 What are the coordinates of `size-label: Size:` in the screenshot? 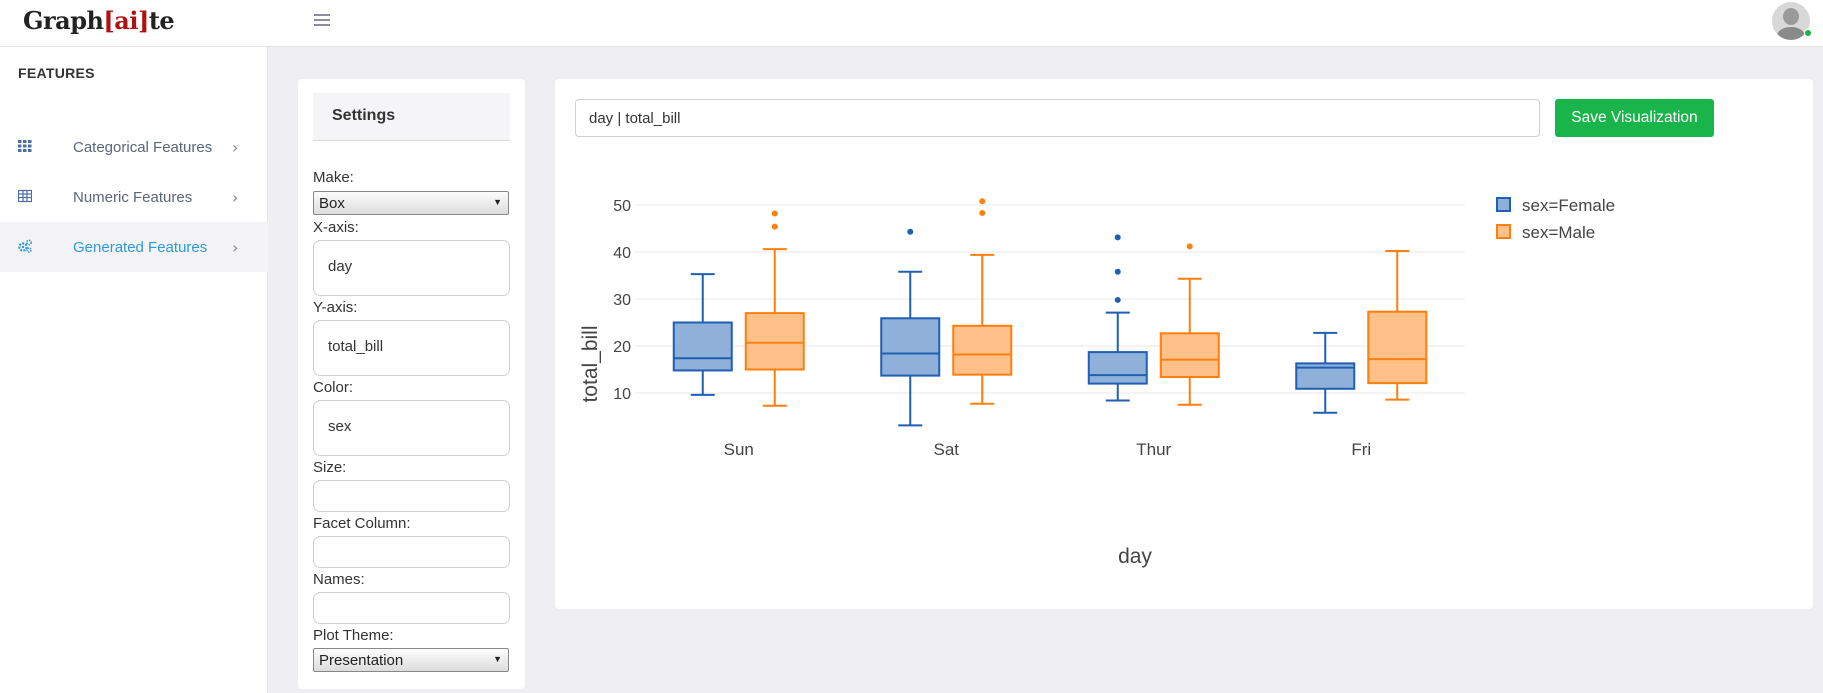 It's located at (330, 467).